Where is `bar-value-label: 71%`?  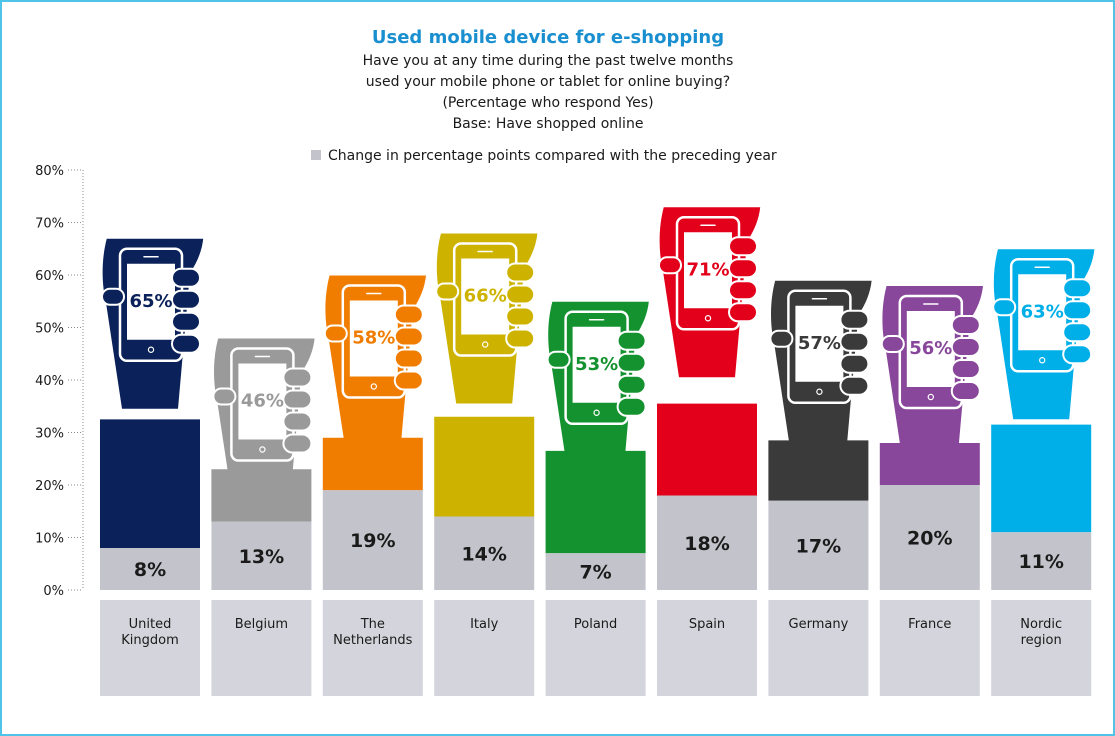 bar-value-label: 71% is located at coordinates (707, 269).